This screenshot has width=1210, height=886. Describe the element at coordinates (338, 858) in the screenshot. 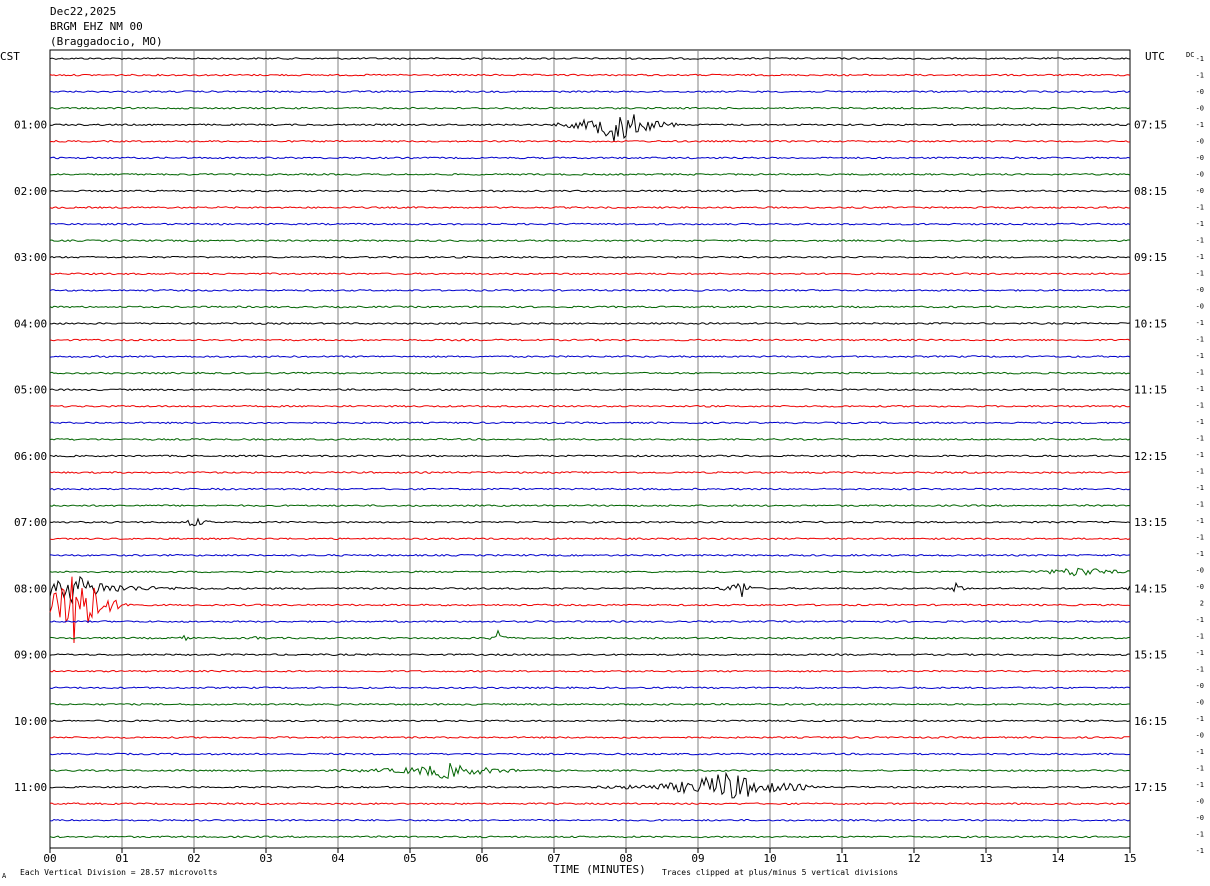

I see `x-tick-label: 04` at that location.